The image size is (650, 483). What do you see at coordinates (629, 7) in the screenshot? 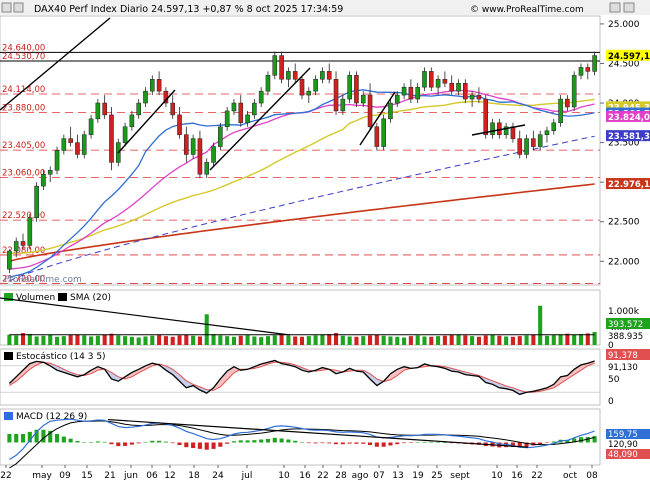
I see `close-icon` at bounding box center [629, 7].